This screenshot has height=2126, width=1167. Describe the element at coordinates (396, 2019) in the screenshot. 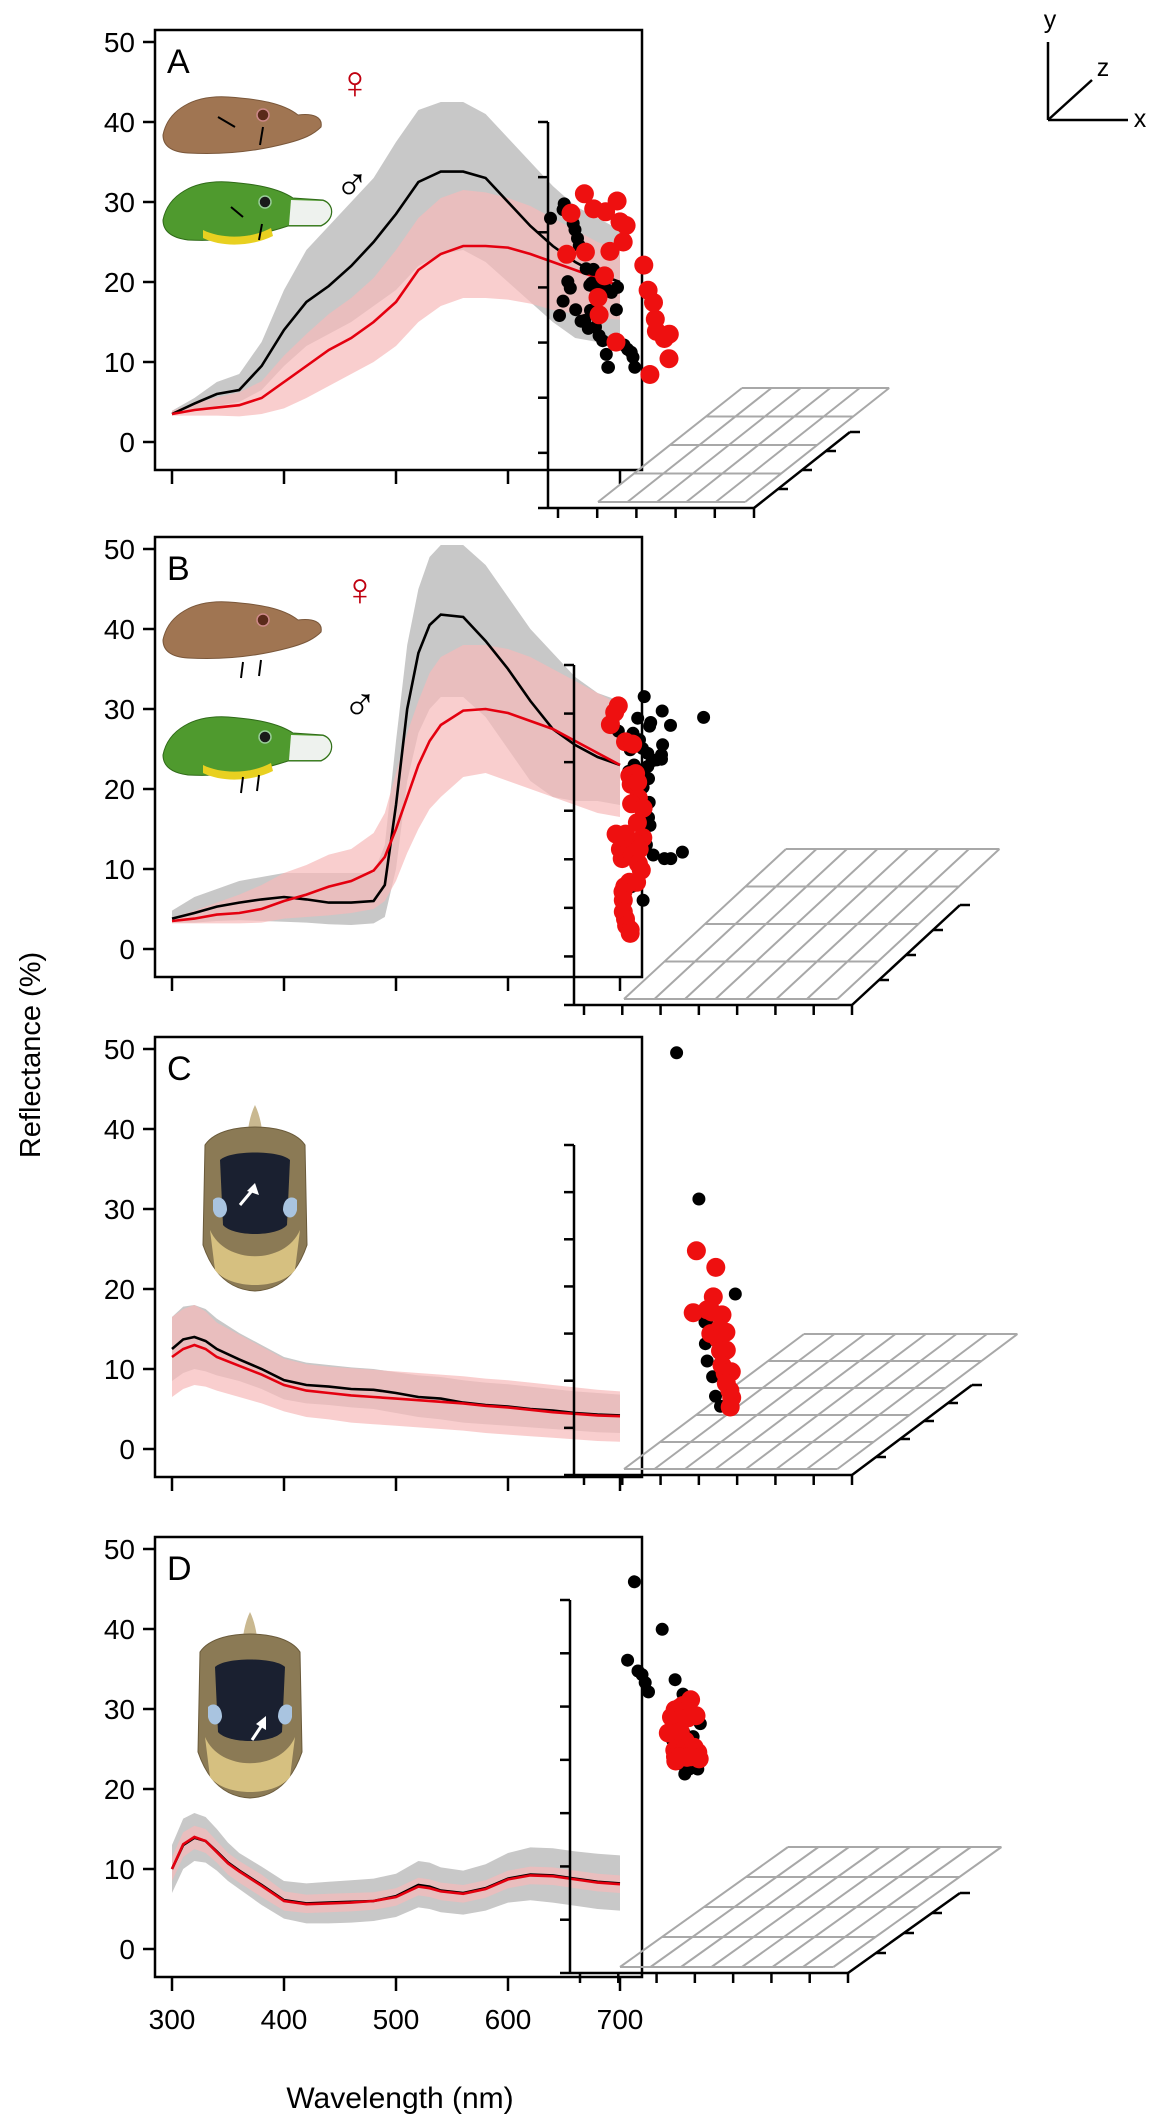

I see `x-tick-label: 500` at that location.